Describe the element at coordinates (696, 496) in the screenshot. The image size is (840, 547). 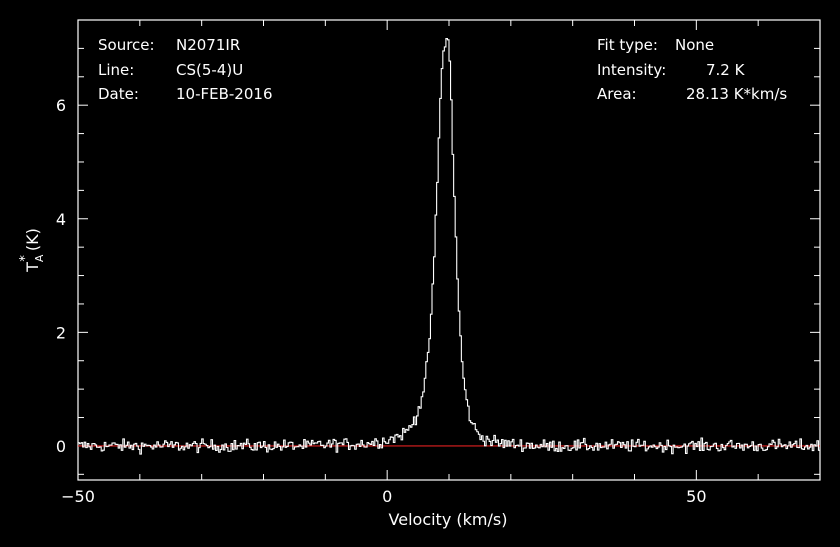
I see `x-tick-label: 50` at that location.